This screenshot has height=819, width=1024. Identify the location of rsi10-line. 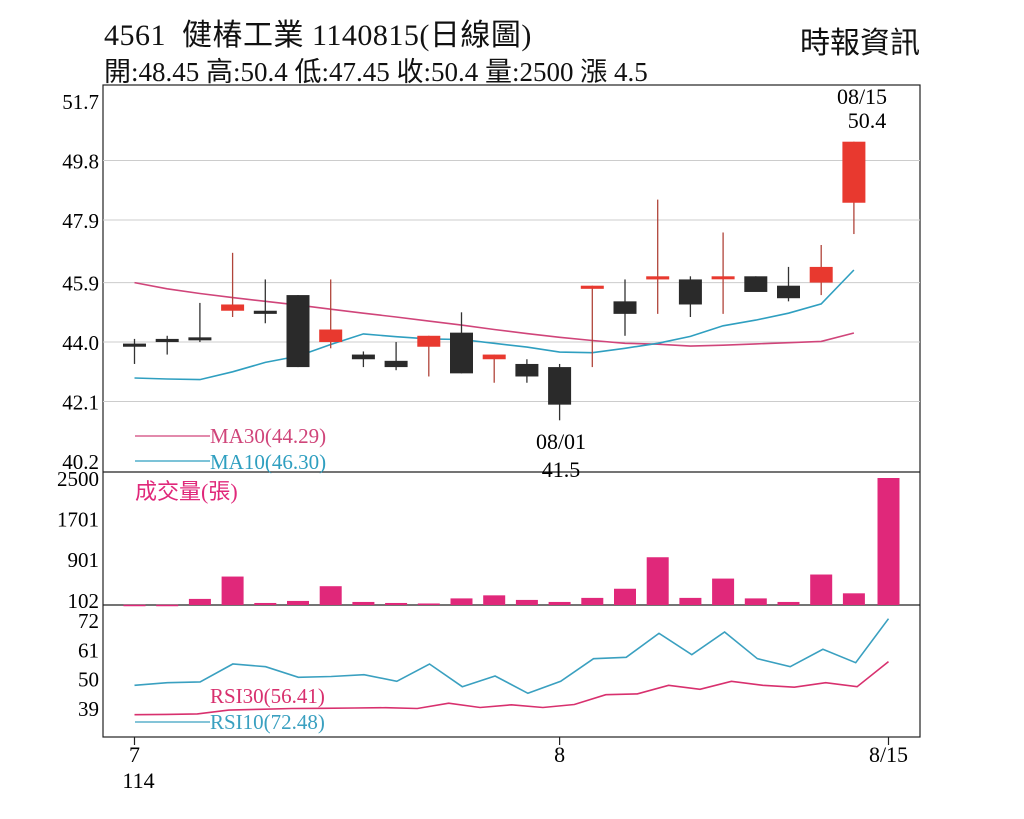
(512, 656).